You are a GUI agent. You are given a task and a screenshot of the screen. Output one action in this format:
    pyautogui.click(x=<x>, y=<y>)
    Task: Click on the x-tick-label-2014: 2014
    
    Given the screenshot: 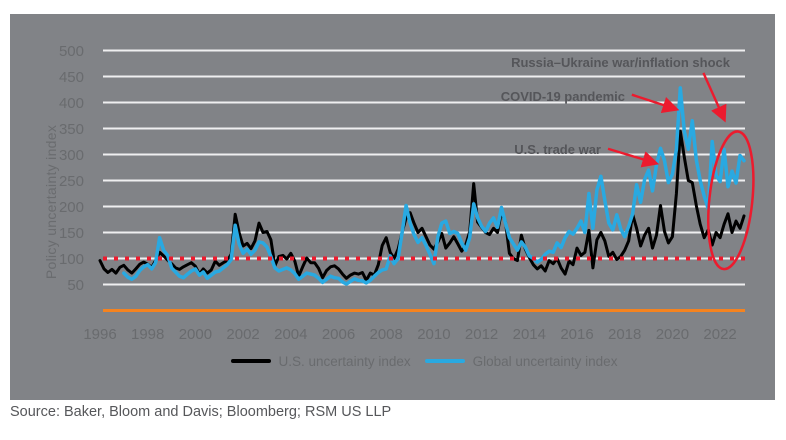 What is the action you would take?
    pyautogui.click(x=529, y=334)
    